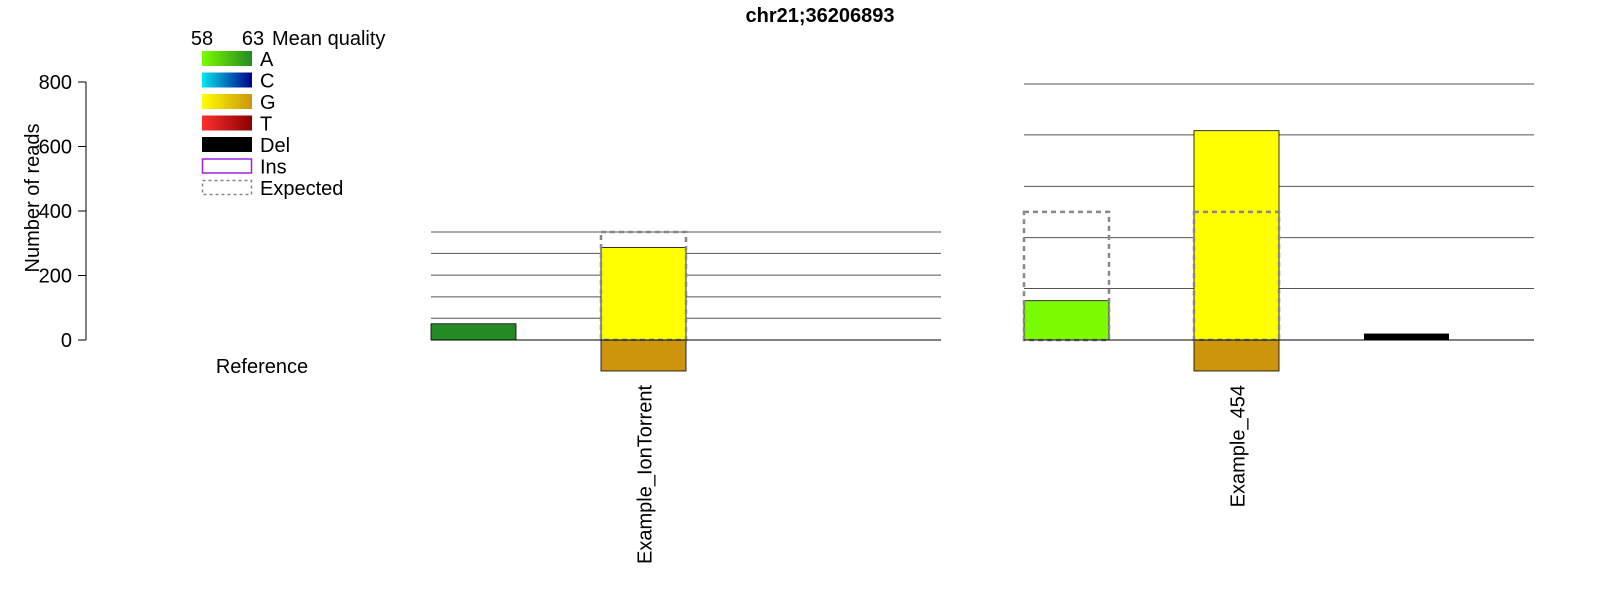 The height and width of the screenshot is (600, 1600). I want to click on legend-label: A, so click(267, 60).